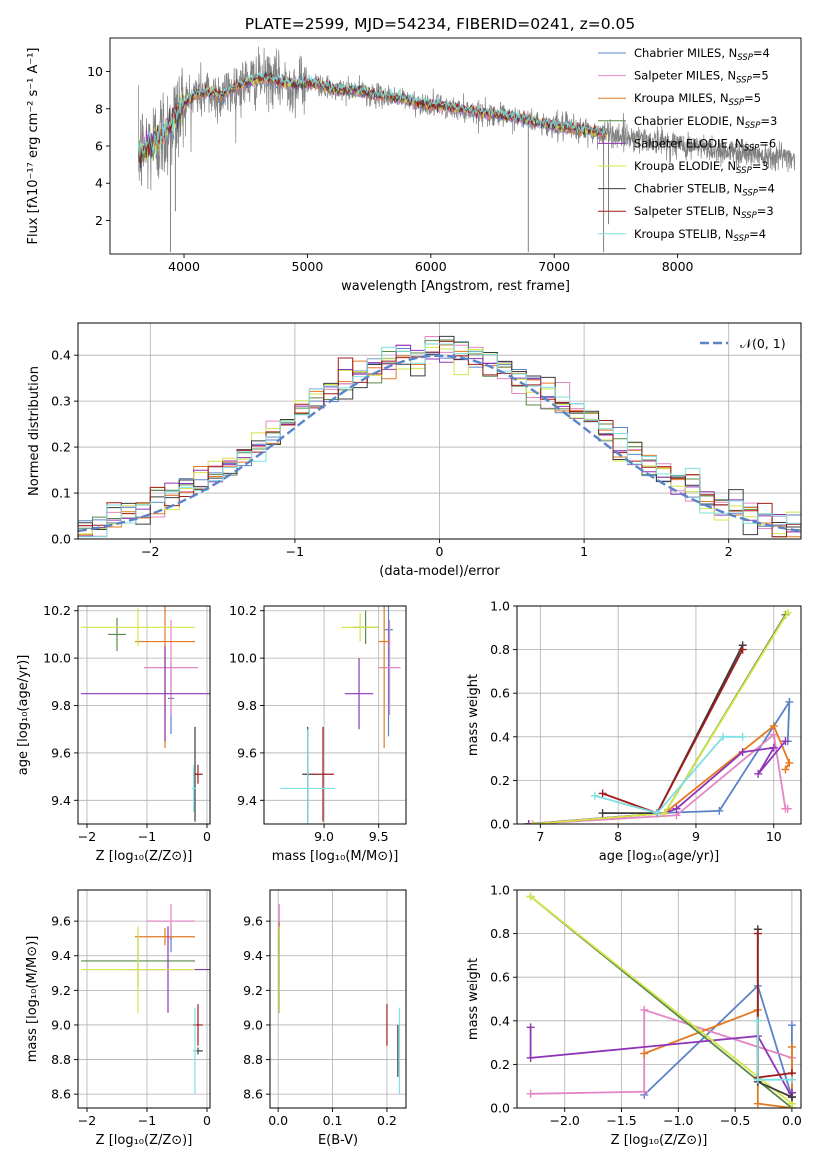 This screenshot has width=819, height=1170. I want to click on x-tick-label: −1, so click(147, 1120).